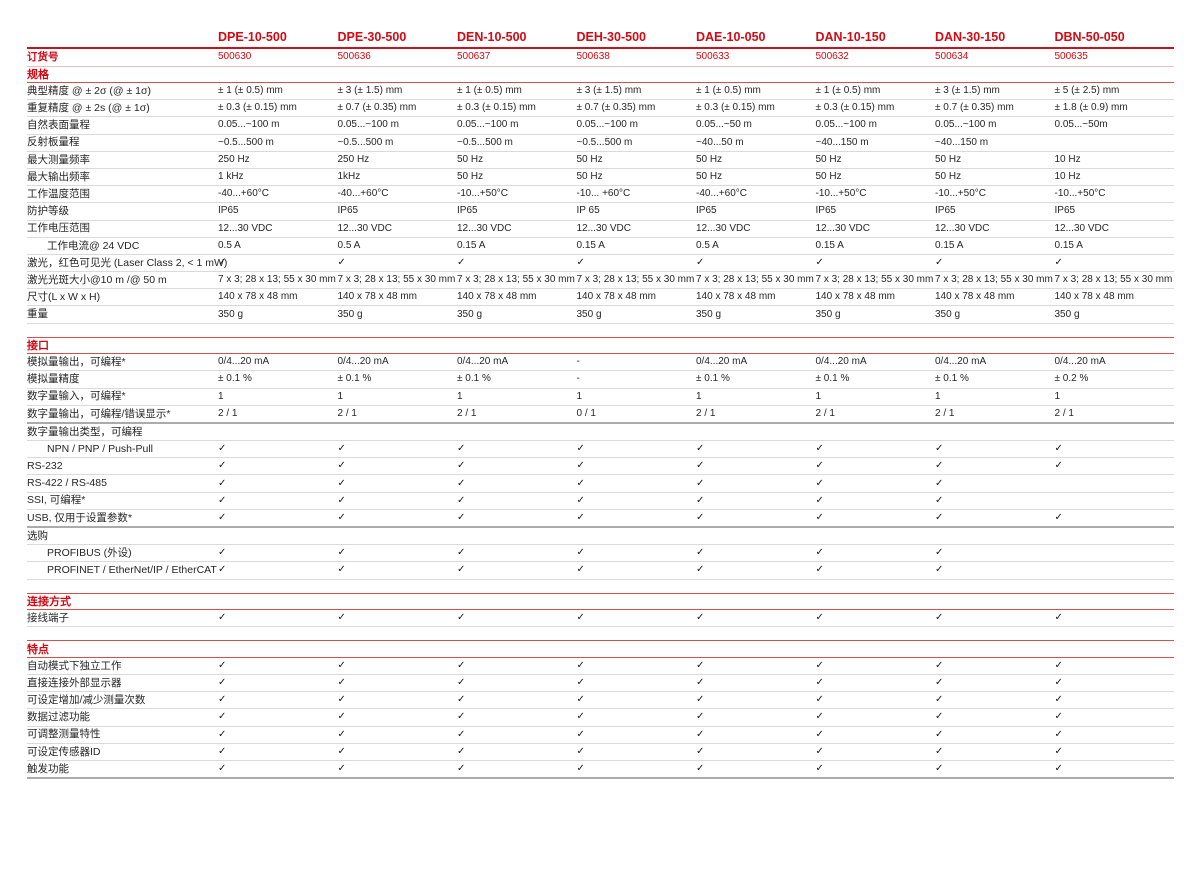 The height and width of the screenshot is (873, 1201). Describe the element at coordinates (474, 57) in the screenshot. I see `order-number: 500637` at that location.